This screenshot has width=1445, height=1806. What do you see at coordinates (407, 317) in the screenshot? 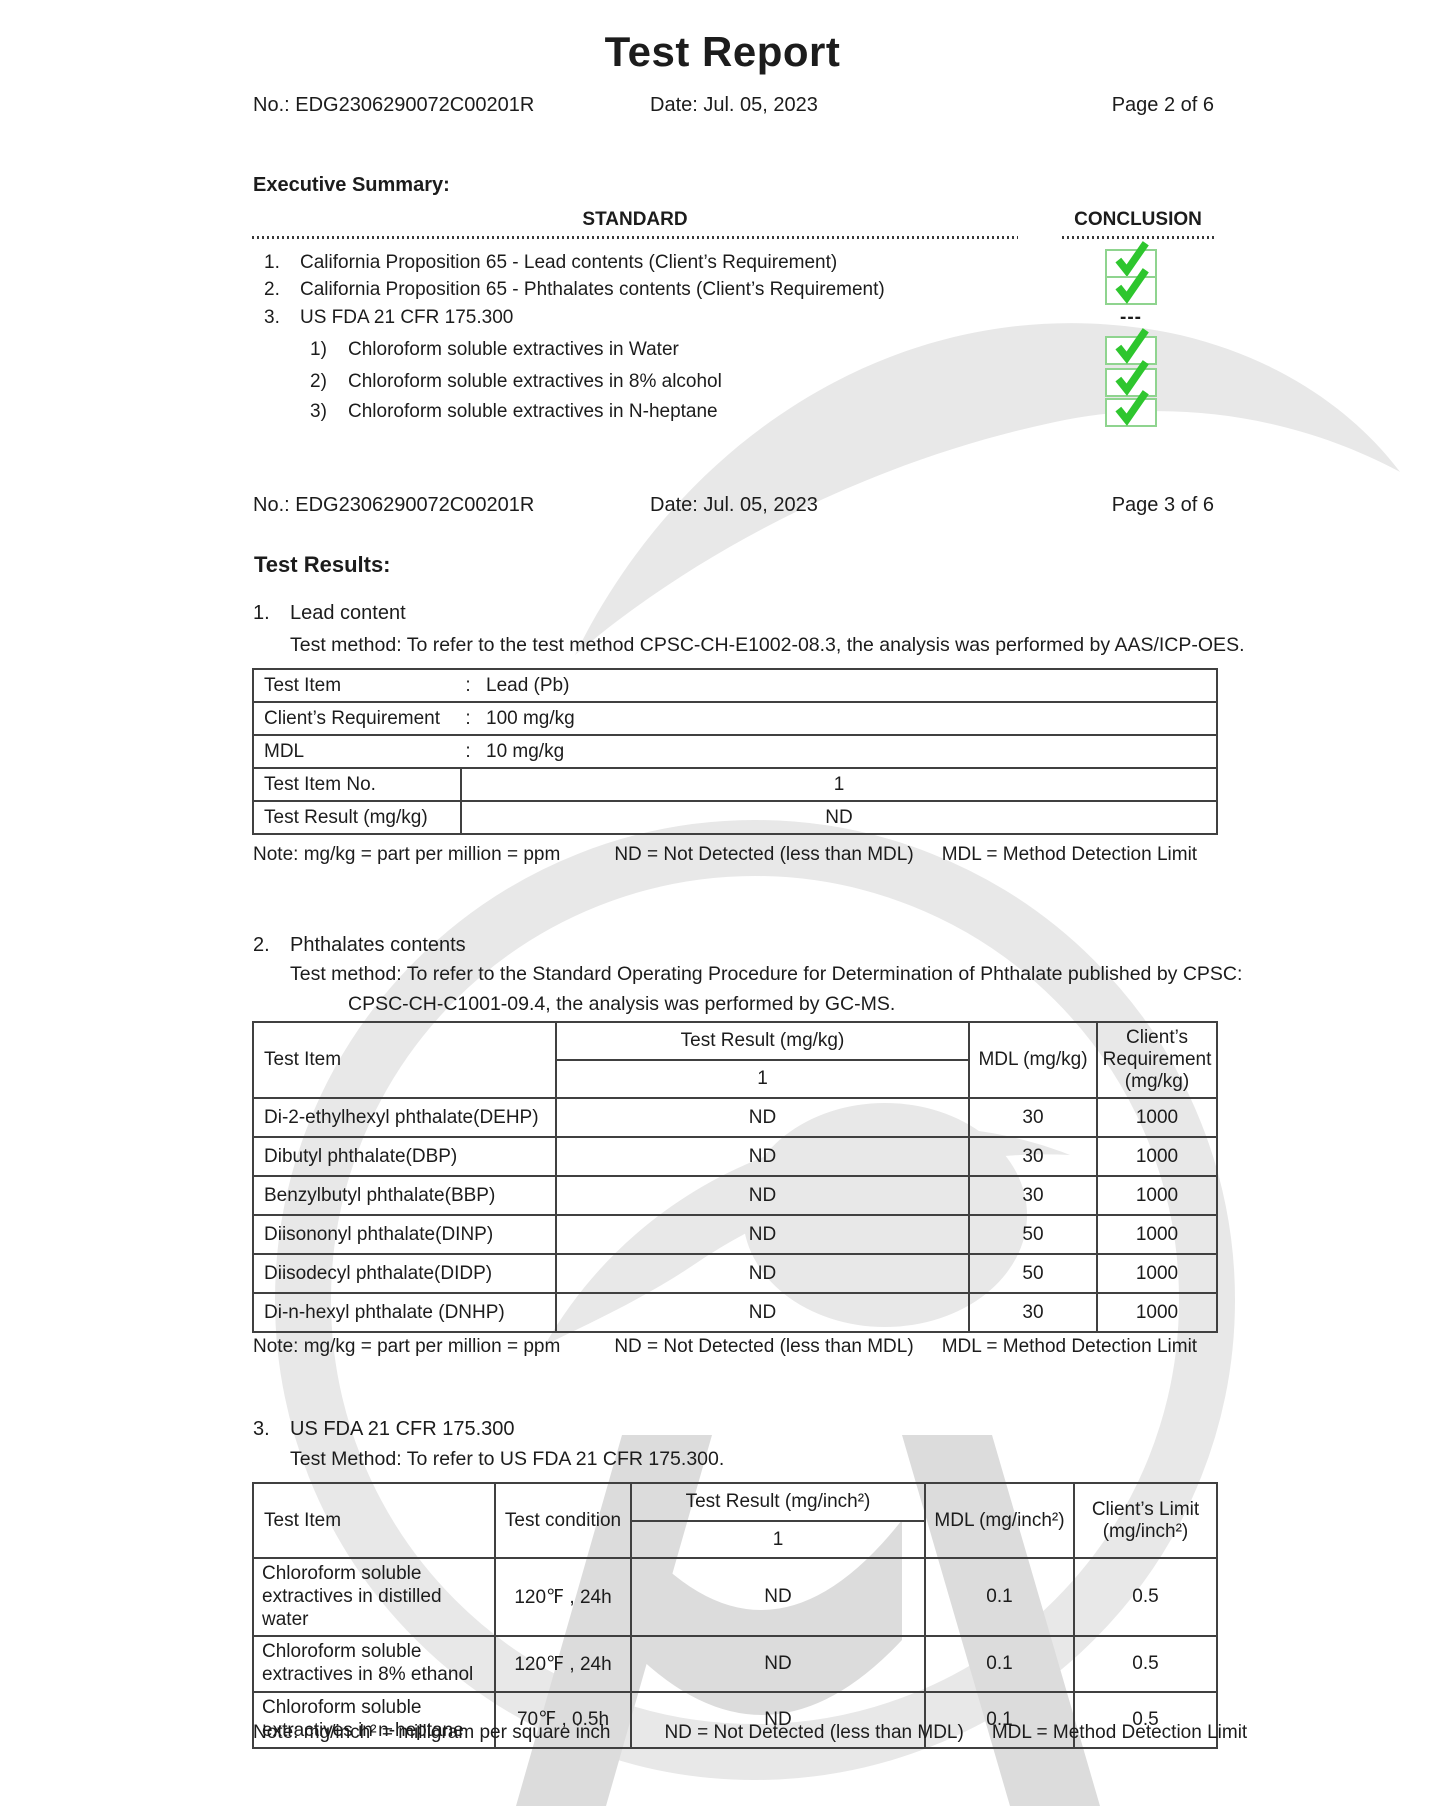
I see `summary-item-text: US FDA 21 CFR 175.300` at bounding box center [407, 317].